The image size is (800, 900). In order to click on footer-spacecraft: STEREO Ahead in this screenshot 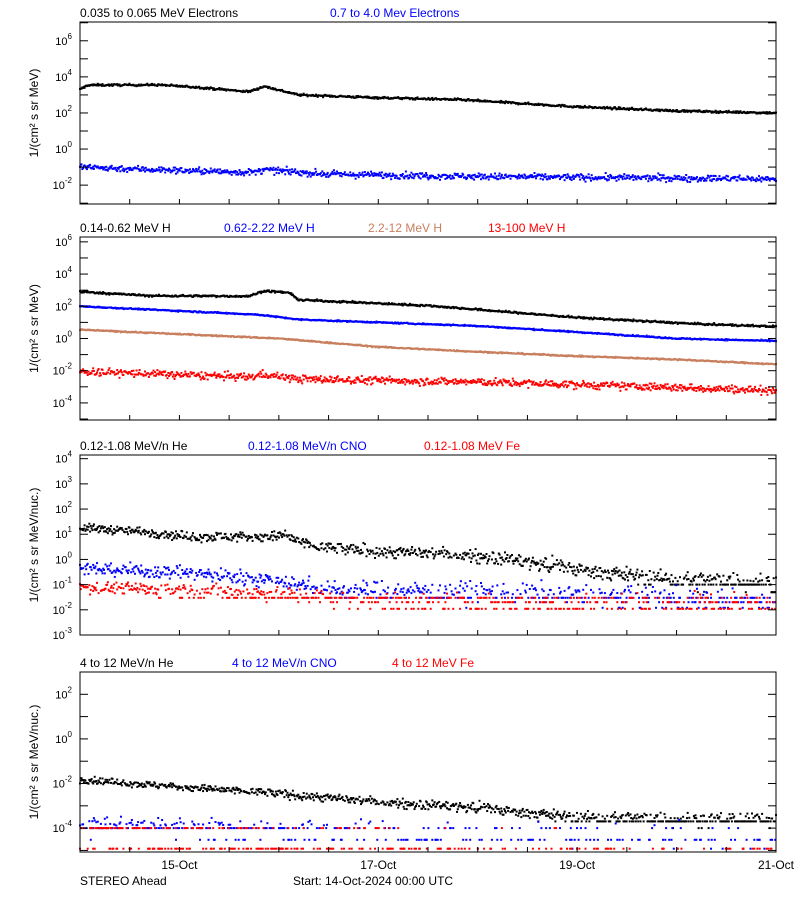, I will do `click(123, 881)`.